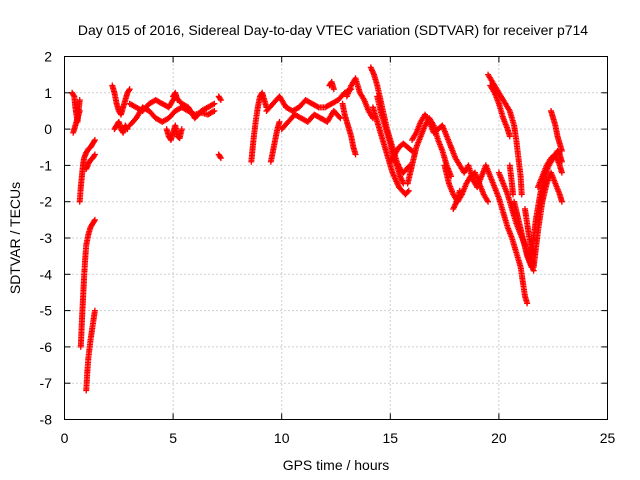  Describe the element at coordinates (46, 202) in the screenshot. I see `y-tick-label: -2` at that location.